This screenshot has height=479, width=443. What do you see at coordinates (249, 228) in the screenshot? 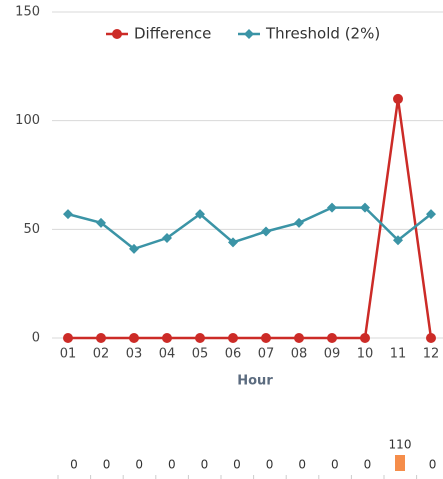
I see `series-line` at bounding box center [249, 228].